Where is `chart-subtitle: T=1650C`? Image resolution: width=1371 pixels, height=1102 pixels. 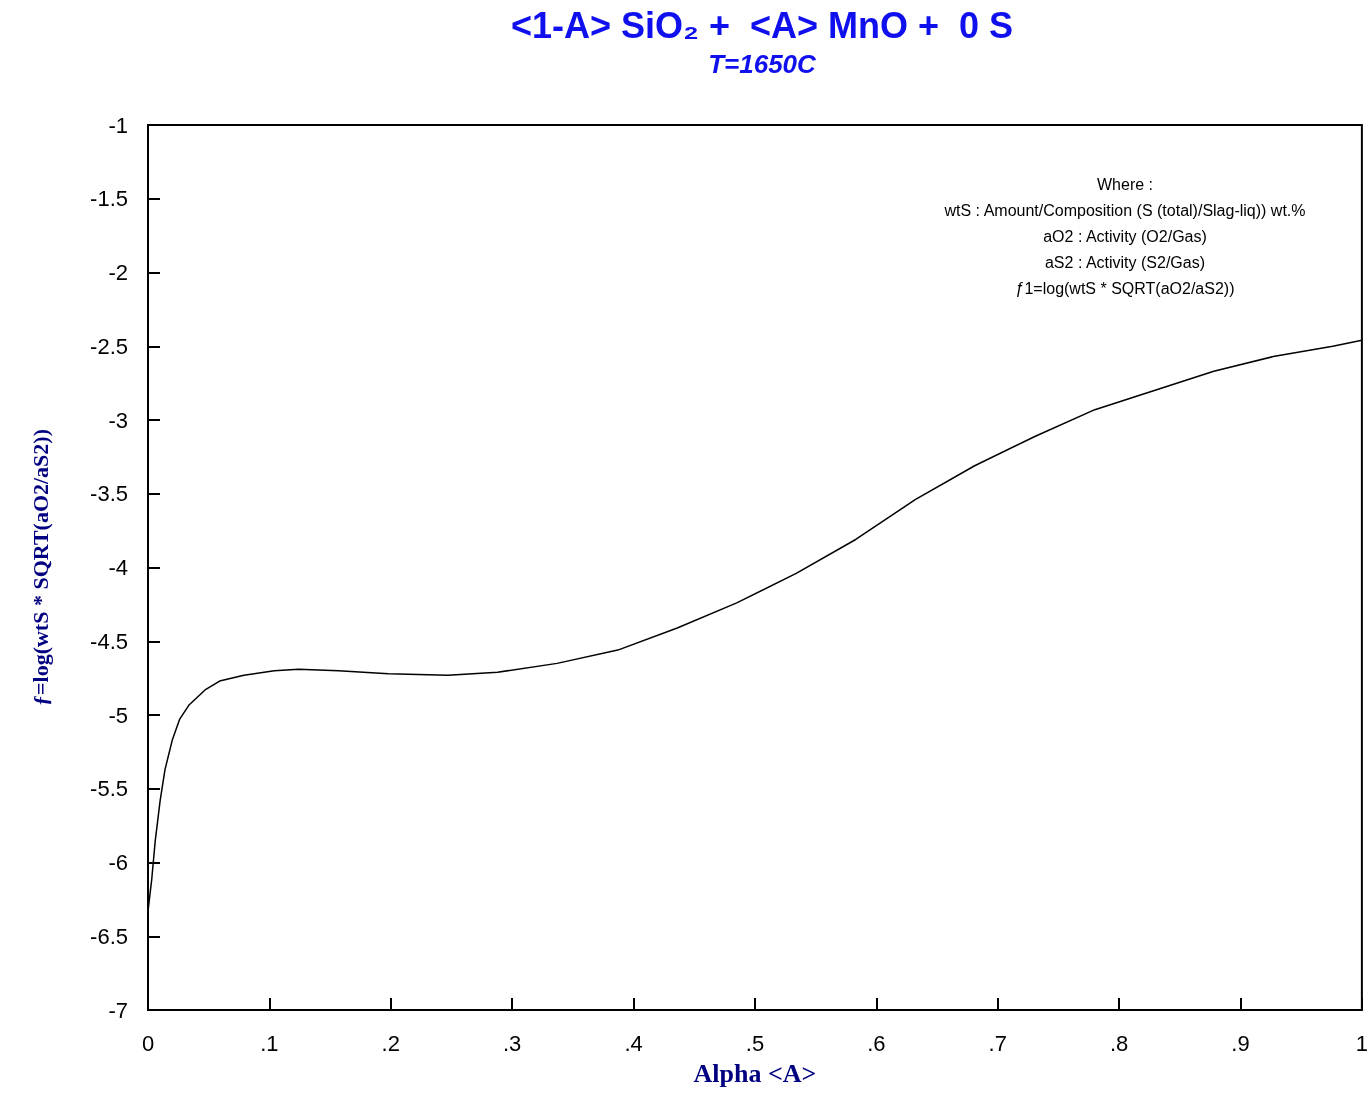 chart-subtitle: T=1650C is located at coordinates (763, 64).